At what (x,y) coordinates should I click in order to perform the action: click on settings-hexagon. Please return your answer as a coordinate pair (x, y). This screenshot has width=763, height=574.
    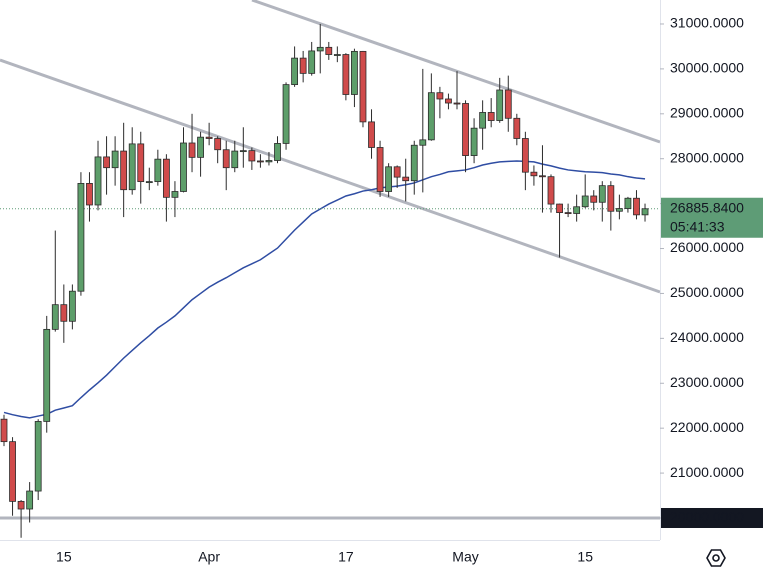
    Looking at the image, I should click on (716, 558).